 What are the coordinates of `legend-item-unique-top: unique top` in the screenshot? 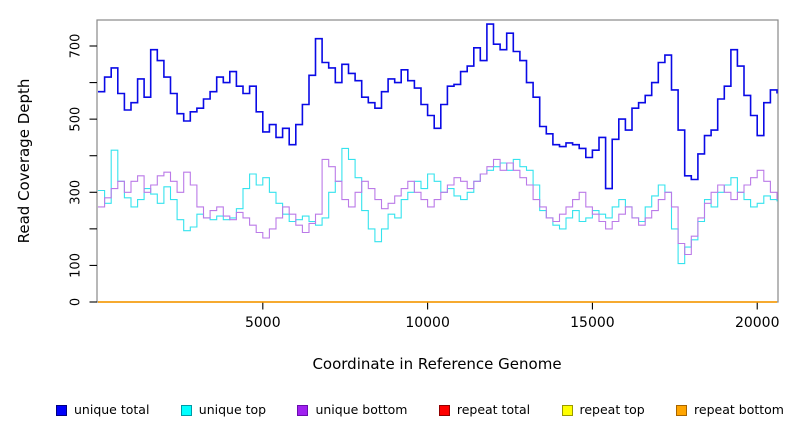 It's located at (223, 409).